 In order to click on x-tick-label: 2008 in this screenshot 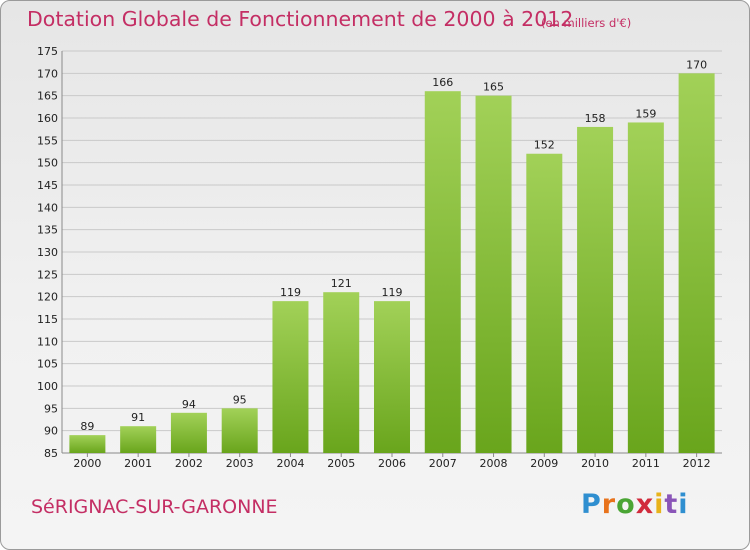, I will do `click(494, 463)`.